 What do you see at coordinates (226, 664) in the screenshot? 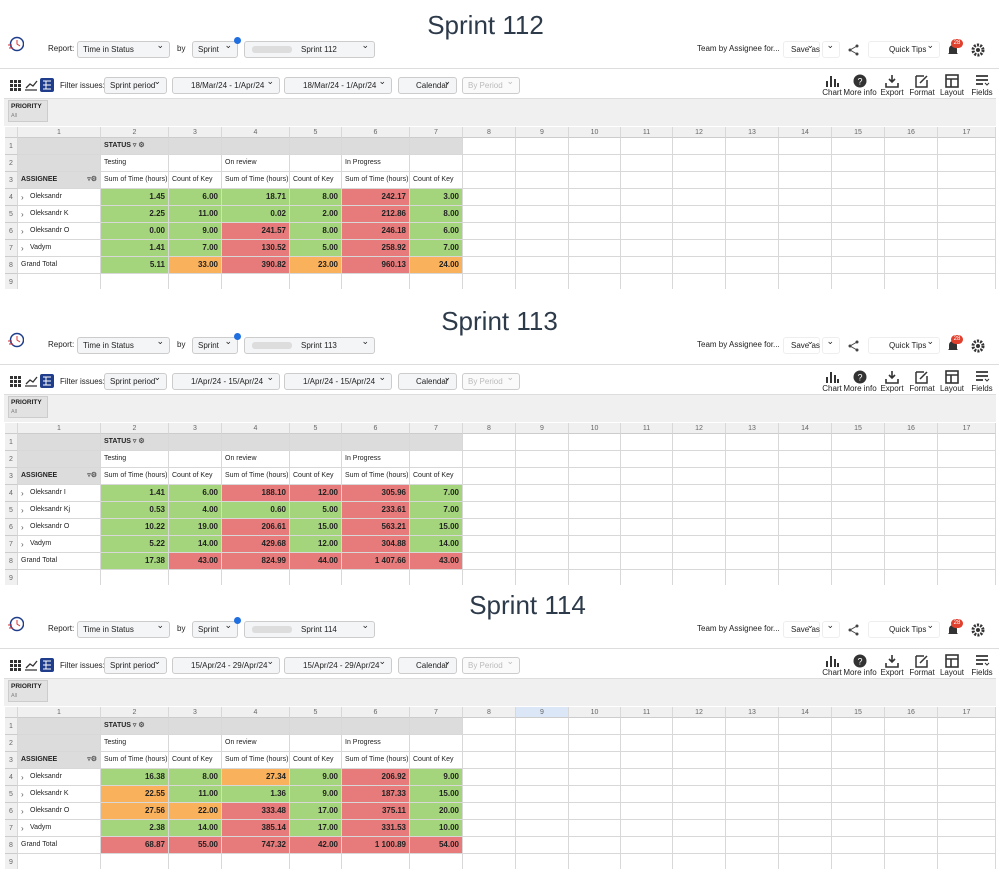
I see `start-date-select: 15/Apr/24 - 29/Apr/24` at bounding box center [226, 664].